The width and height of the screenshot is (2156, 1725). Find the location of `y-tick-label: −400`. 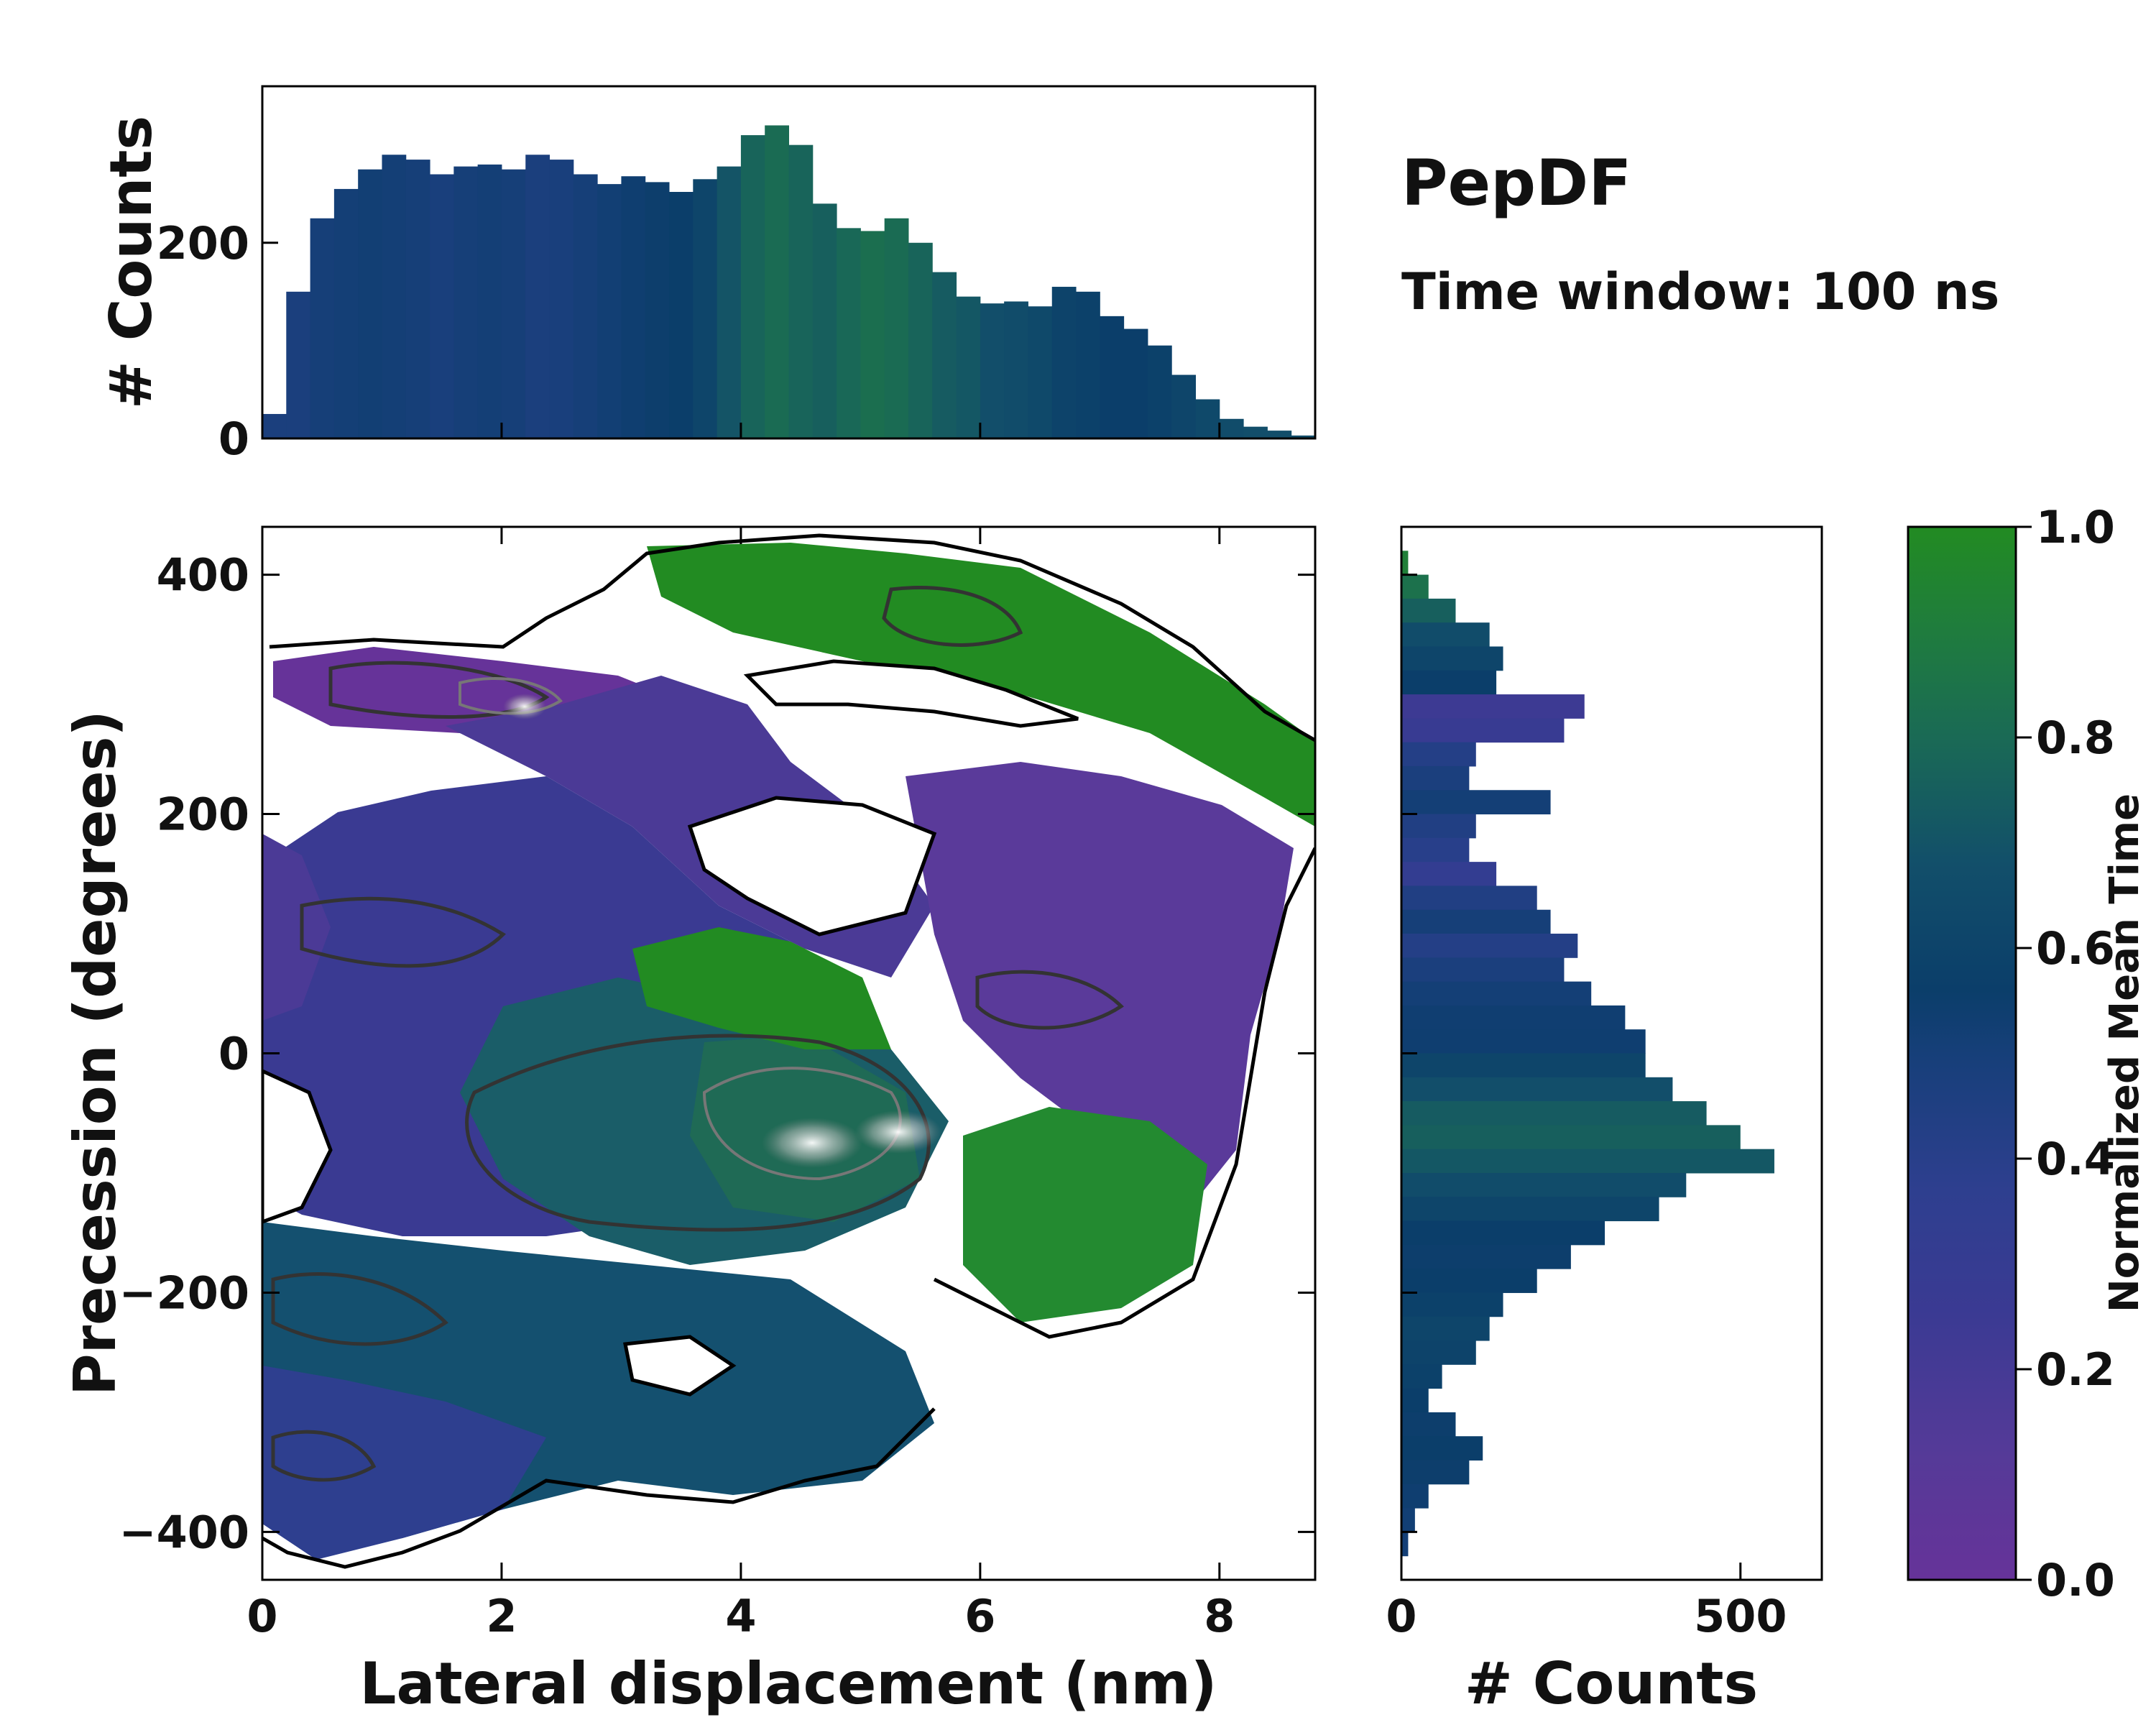

y-tick-label: −400 is located at coordinates (184, 1532).